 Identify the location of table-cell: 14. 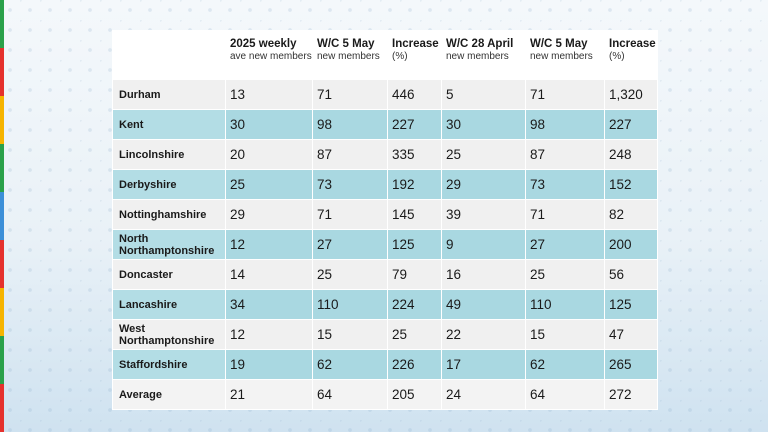
(269, 274).